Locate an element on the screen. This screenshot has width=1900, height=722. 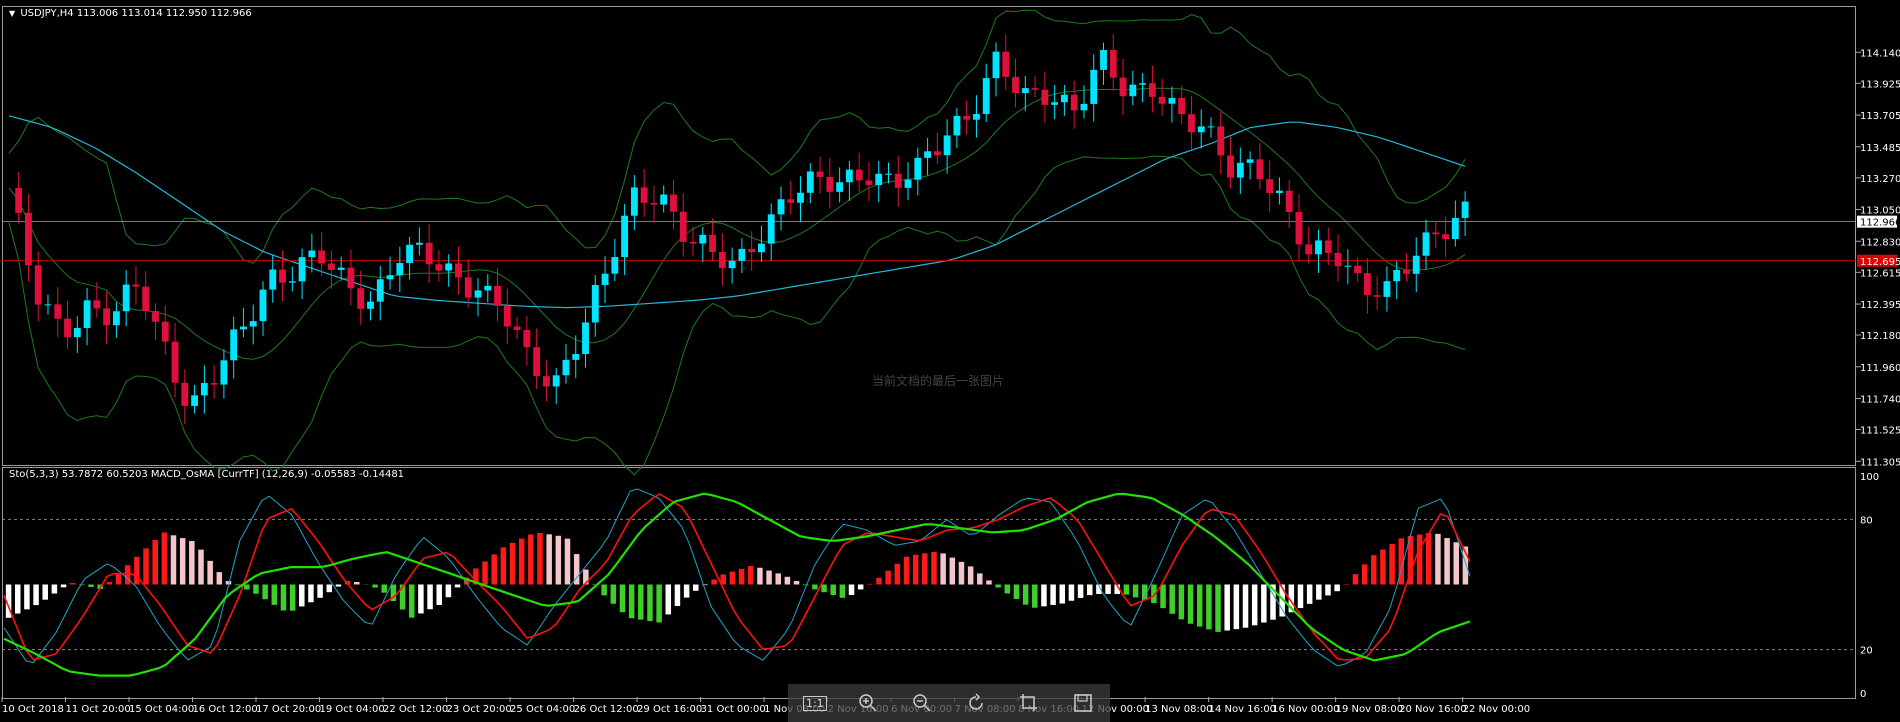
zoom-in-button is located at coordinates (868, 703).